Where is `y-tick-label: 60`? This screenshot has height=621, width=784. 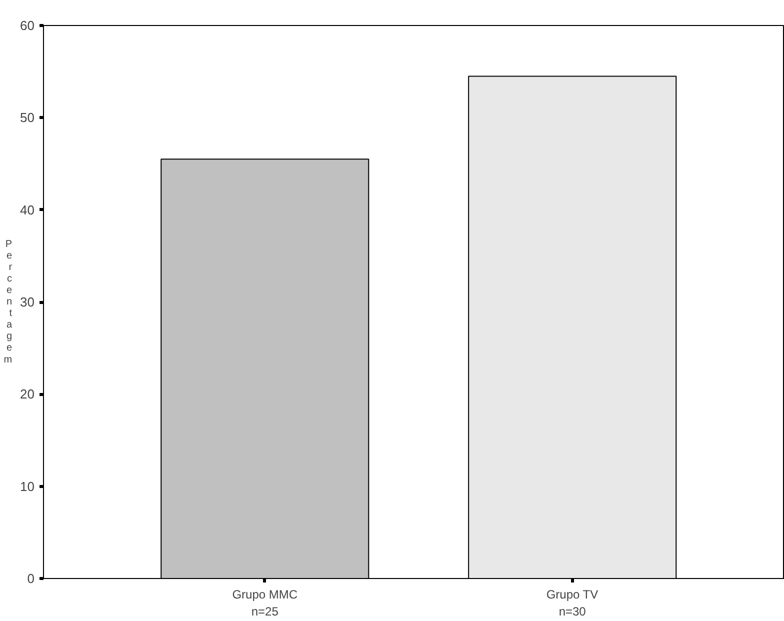 y-tick-label: 60 is located at coordinates (27, 25).